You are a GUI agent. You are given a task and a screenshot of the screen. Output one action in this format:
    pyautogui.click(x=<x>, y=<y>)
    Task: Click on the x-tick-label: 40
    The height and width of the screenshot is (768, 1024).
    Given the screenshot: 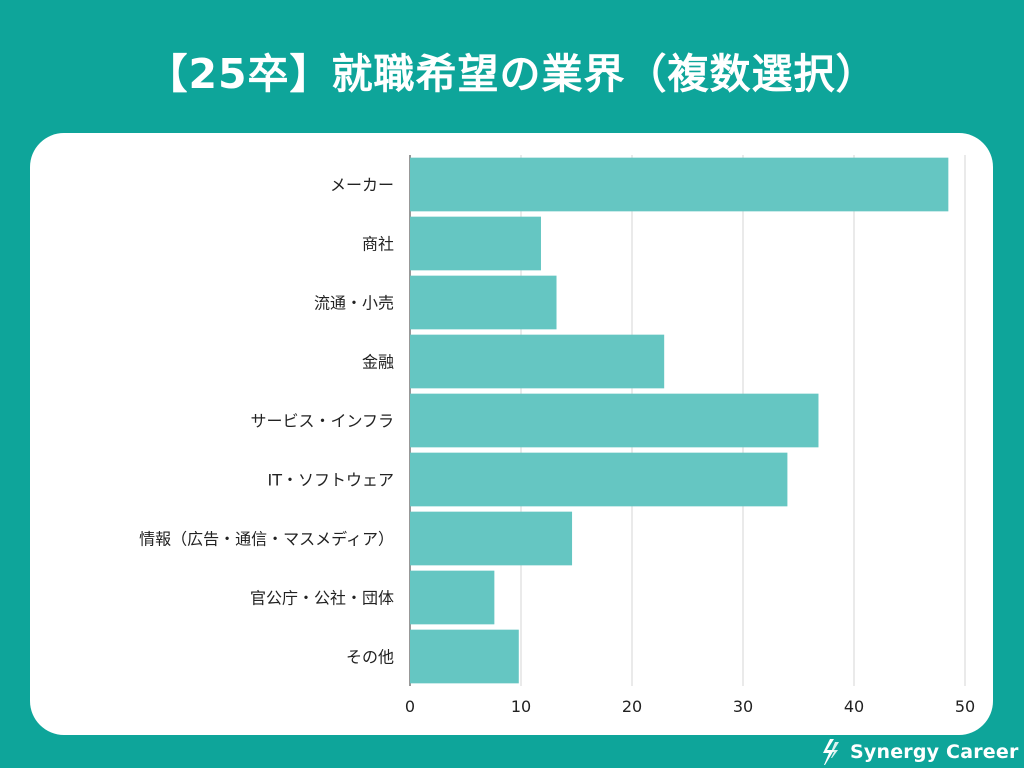 What is the action you would take?
    pyautogui.click(x=854, y=706)
    